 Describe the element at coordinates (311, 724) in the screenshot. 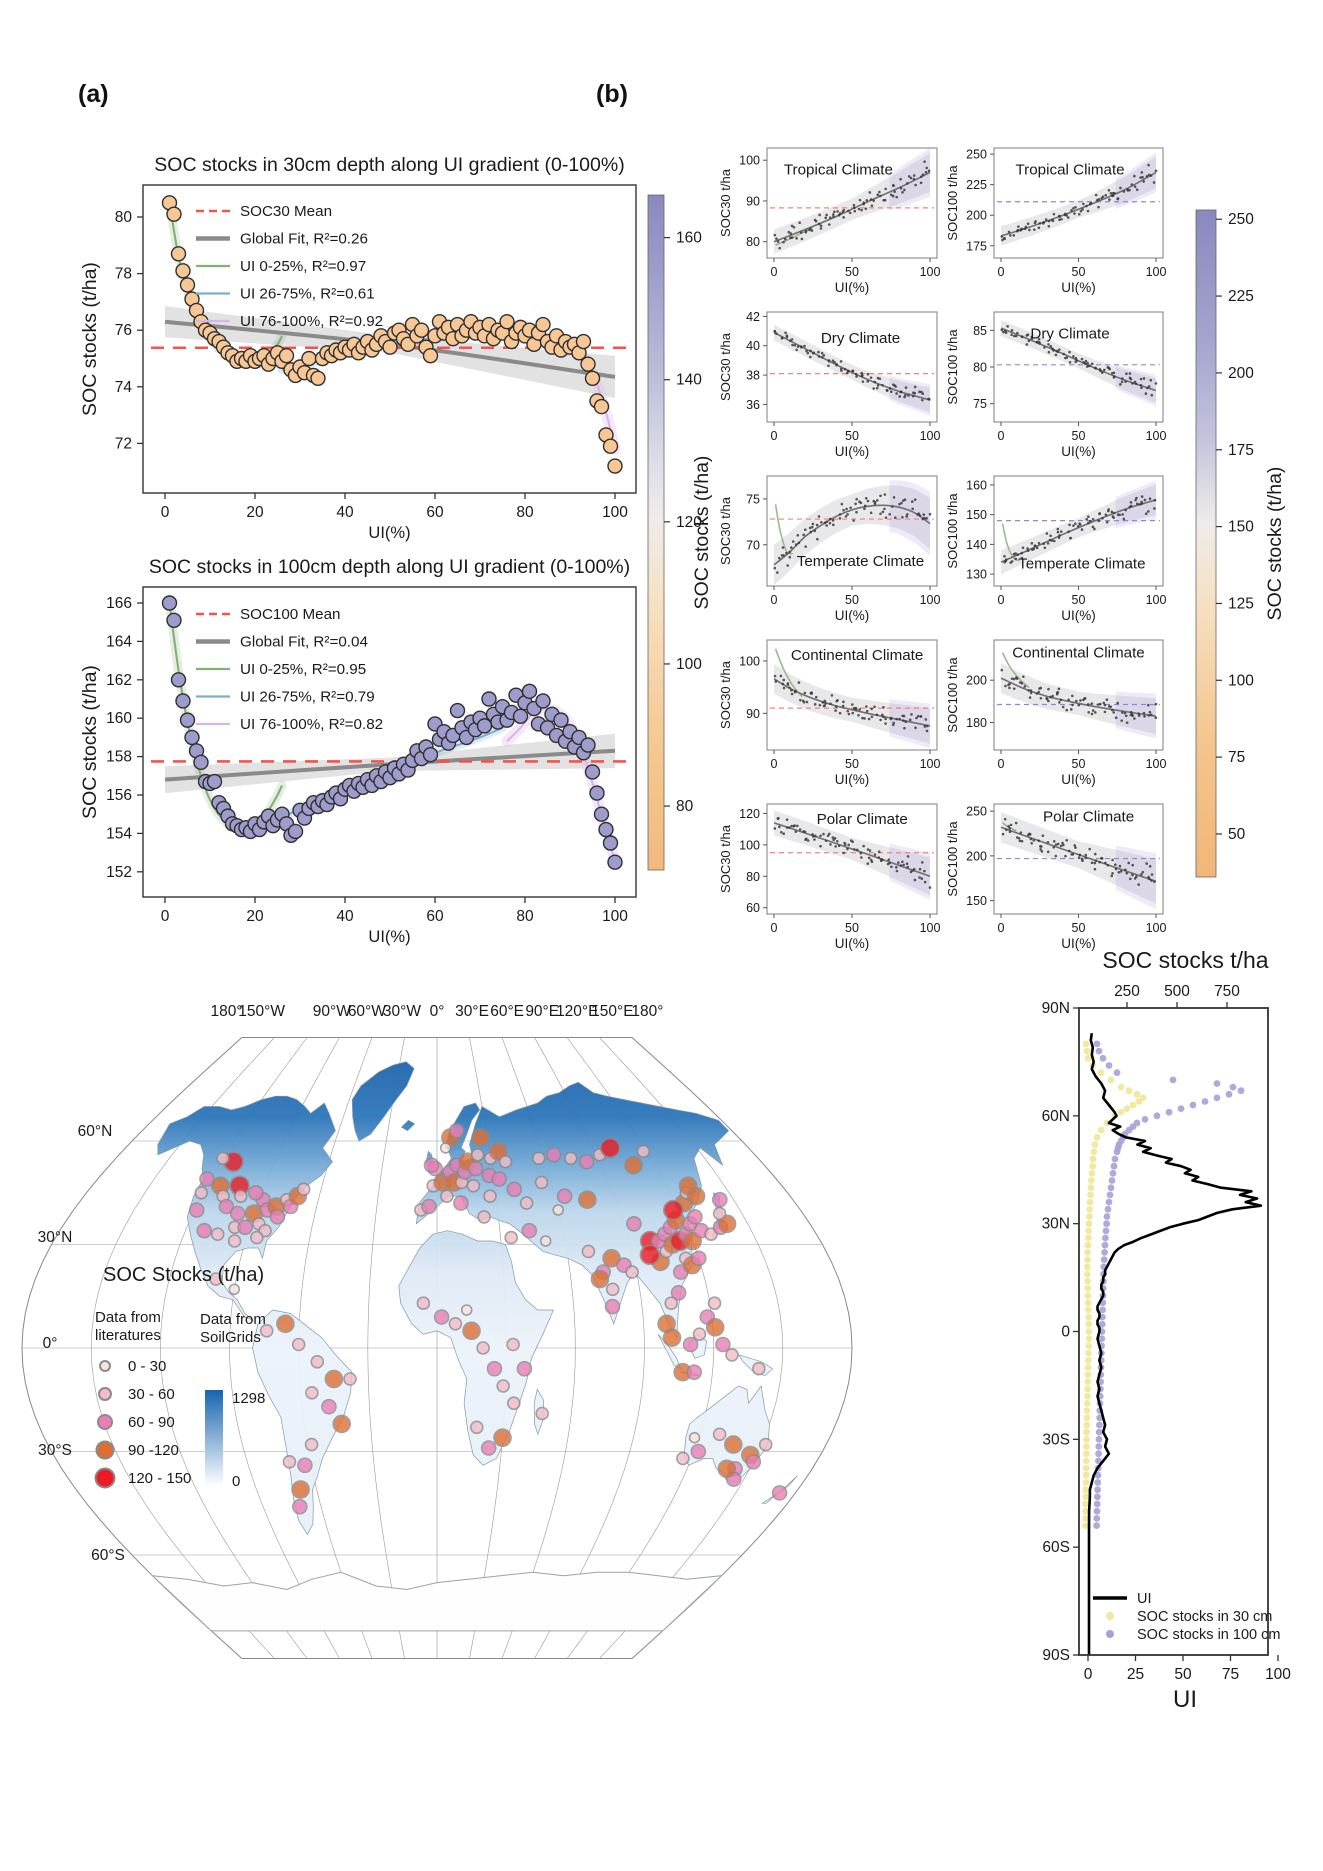

I see `svg-text: UI 76-100%, R²=0.82` at that location.